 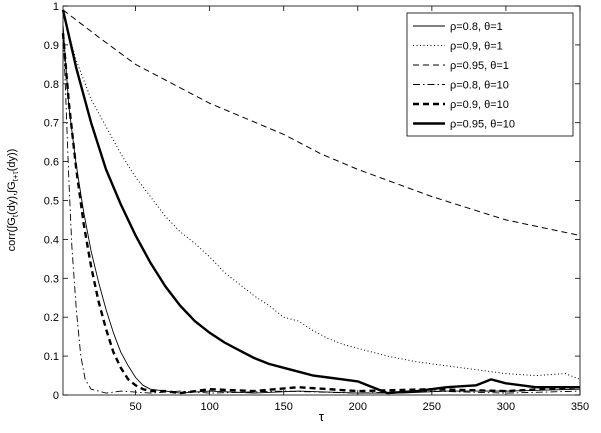 What do you see at coordinates (476, 27) in the screenshot?
I see `legend-label: ρ=0.8, θ=1` at bounding box center [476, 27].